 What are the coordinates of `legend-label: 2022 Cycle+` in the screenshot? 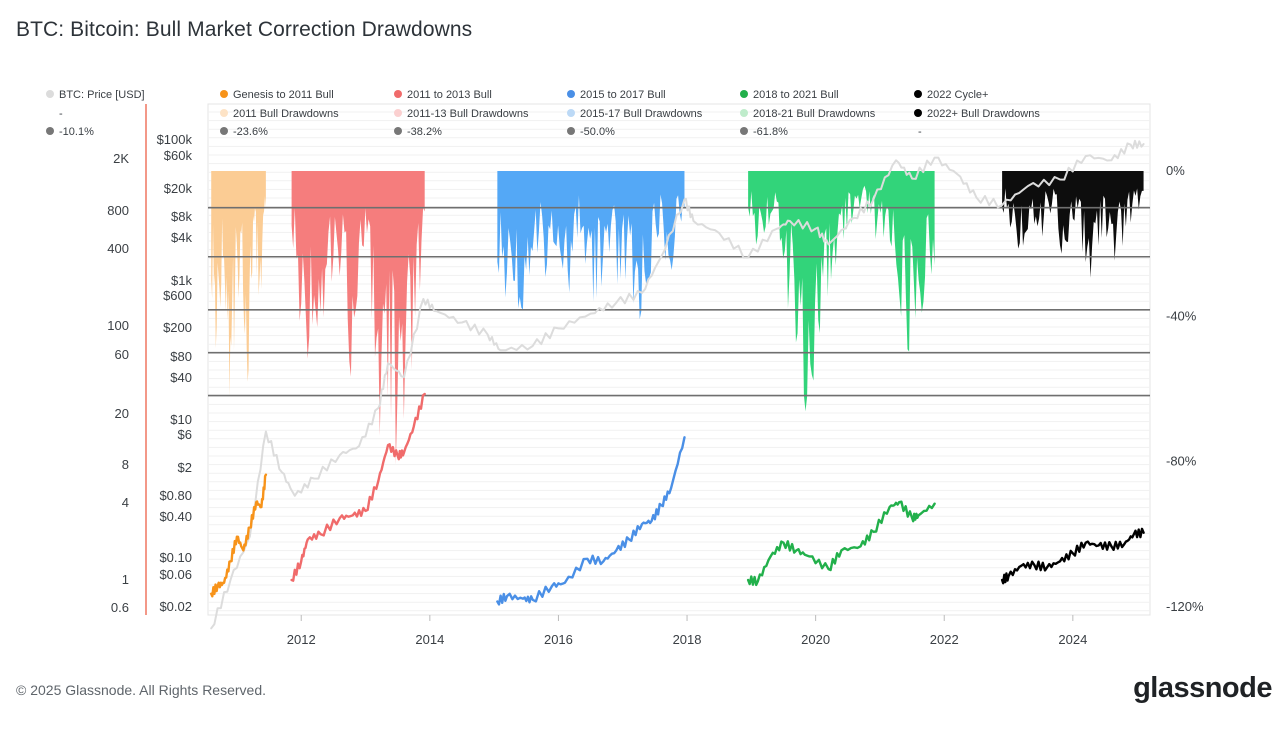 It's located at (957, 95).